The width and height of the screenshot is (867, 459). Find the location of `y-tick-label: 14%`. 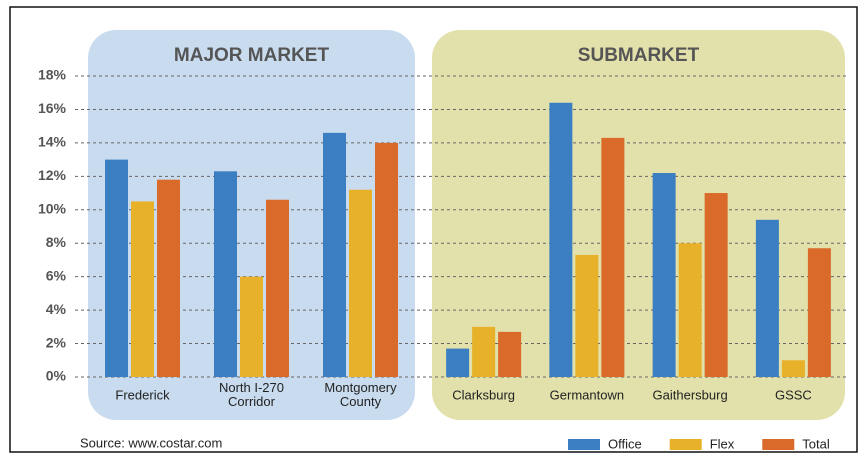

y-tick-label: 14% is located at coordinates (52, 142).